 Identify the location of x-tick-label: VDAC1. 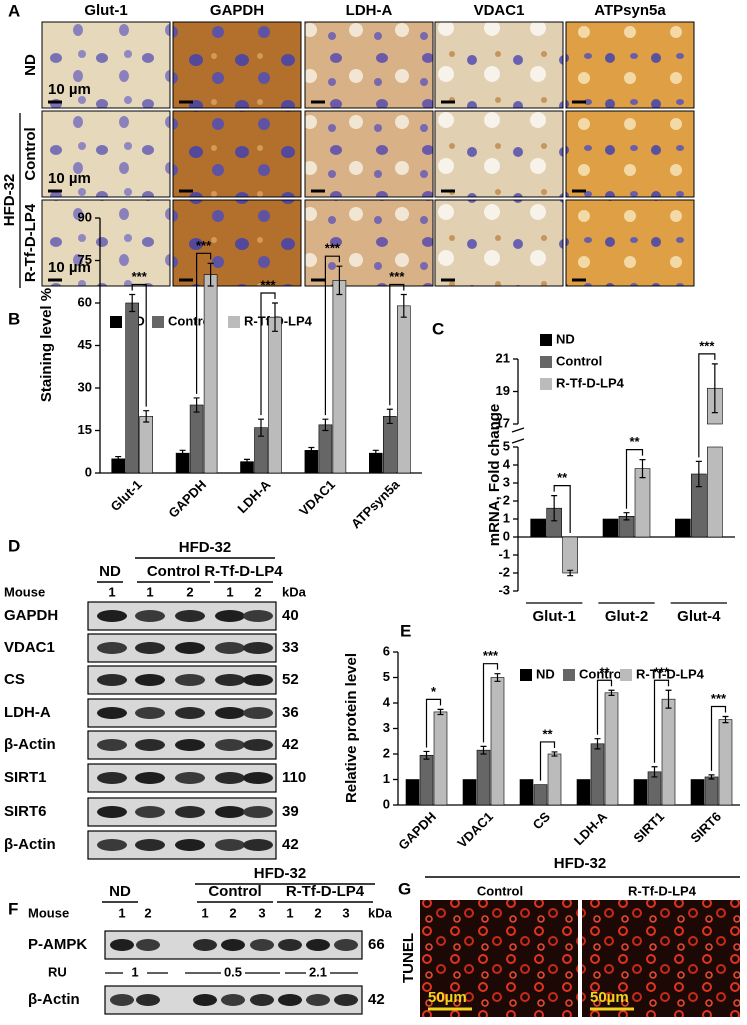
(475, 830).